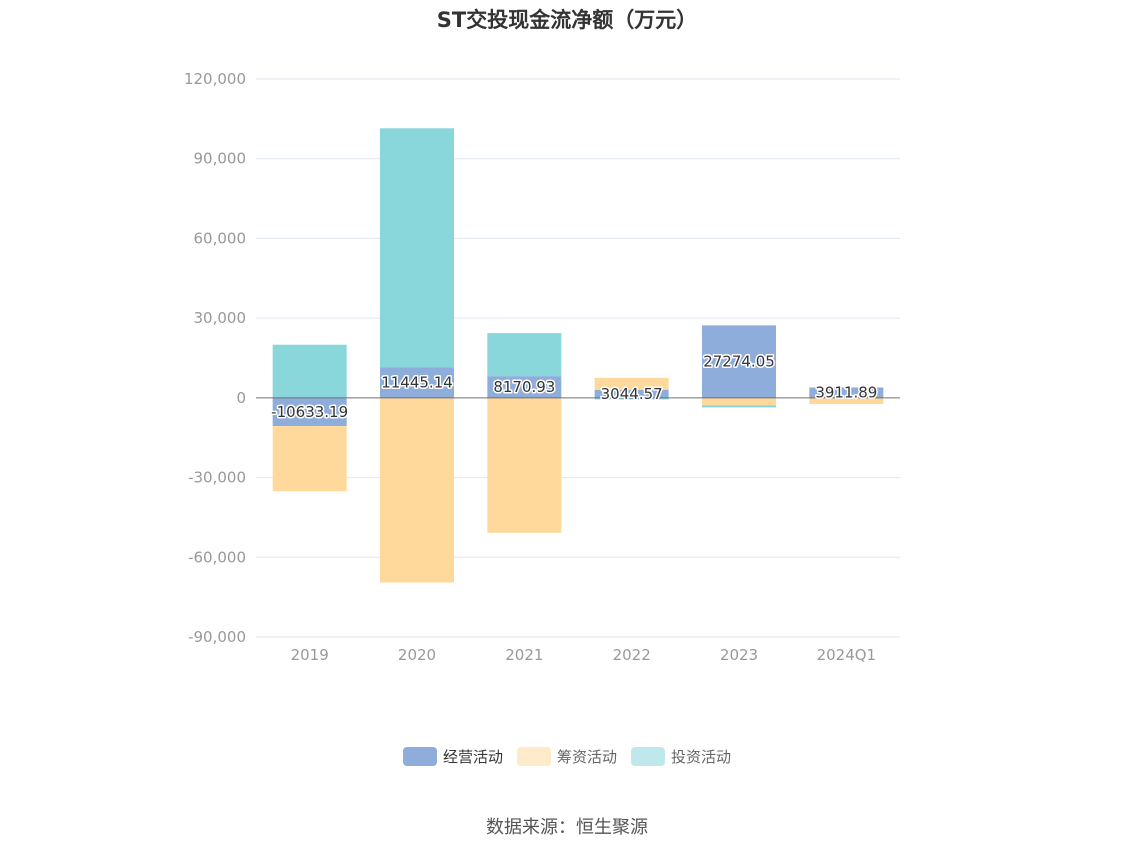 Image resolution: width=1134 pixels, height=849 pixels. I want to click on data-label: 3911.89, so click(846, 393).